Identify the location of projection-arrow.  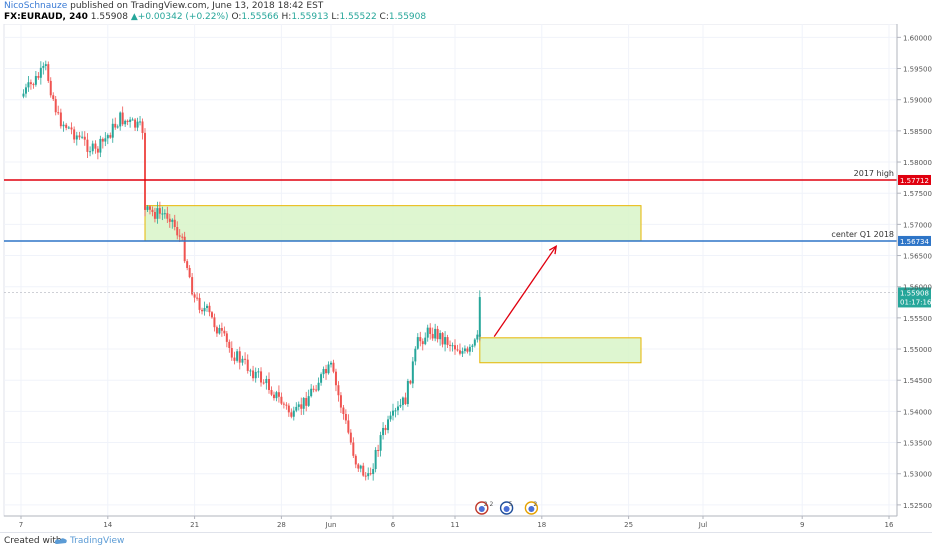
(525, 290).